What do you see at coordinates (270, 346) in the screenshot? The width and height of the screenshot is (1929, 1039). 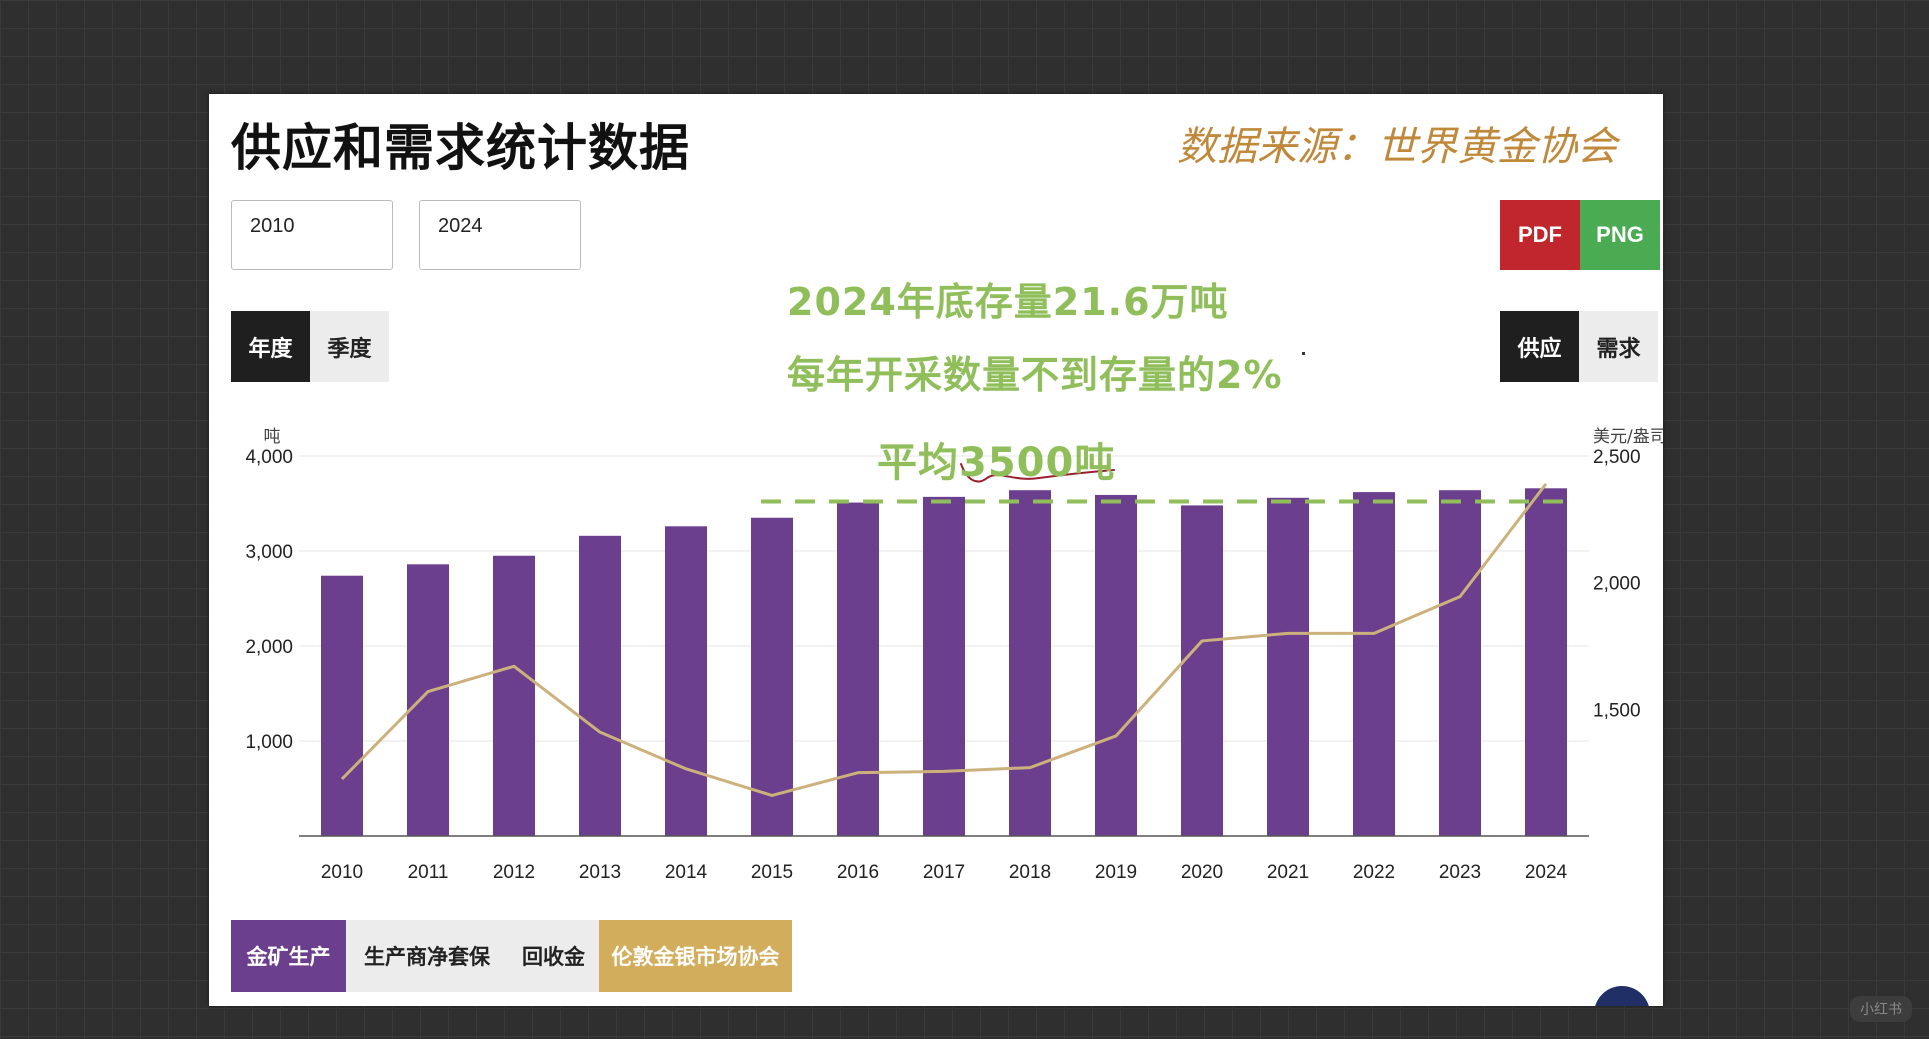 I see `annual-toggle: 年度` at bounding box center [270, 346].